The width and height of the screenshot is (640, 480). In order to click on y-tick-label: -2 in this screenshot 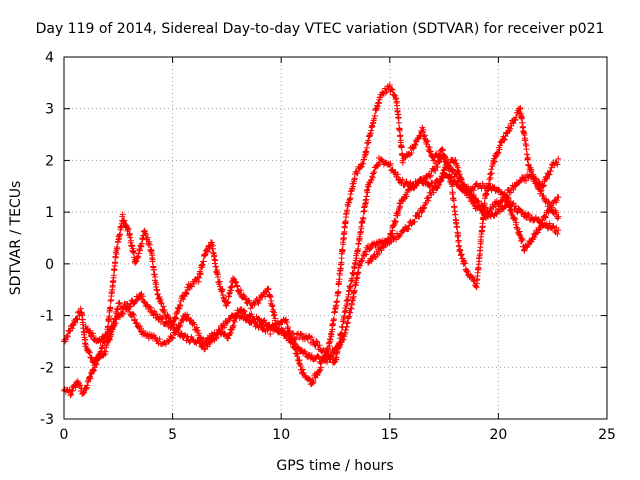, I will do `click(47, 368)`.